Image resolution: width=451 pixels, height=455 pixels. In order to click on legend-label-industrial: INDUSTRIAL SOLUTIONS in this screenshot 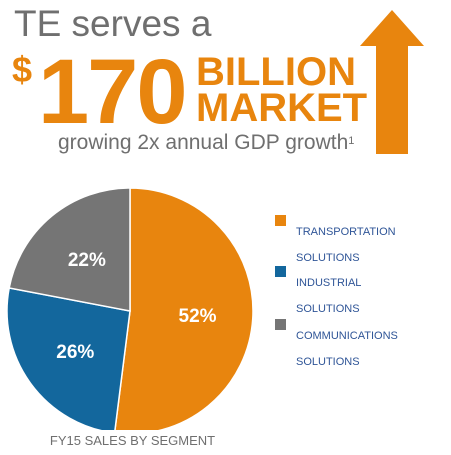, I will do `click(371, 296)`.